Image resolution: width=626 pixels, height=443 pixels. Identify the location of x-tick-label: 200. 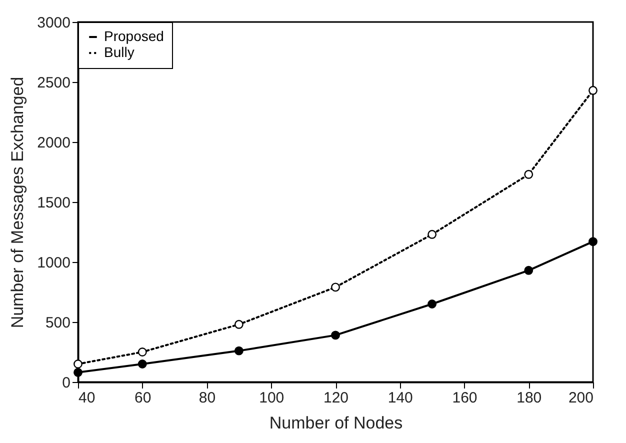
(581, 398).